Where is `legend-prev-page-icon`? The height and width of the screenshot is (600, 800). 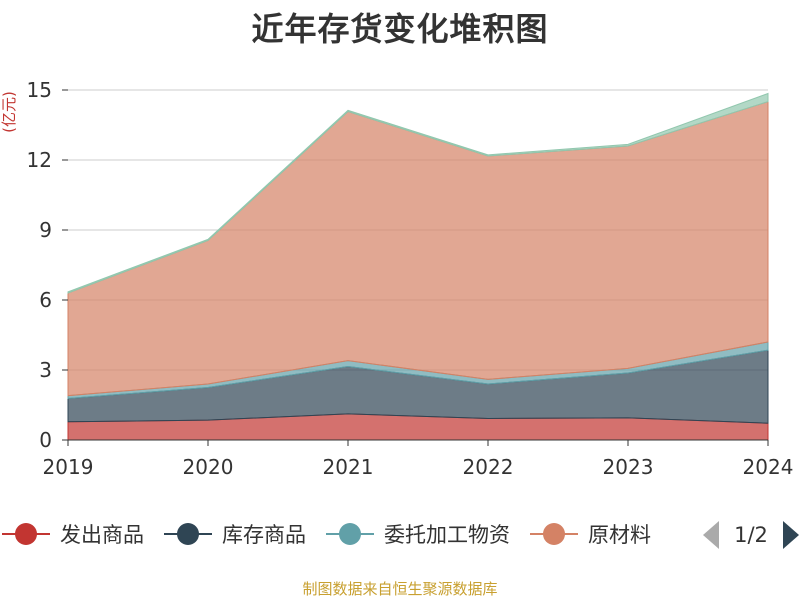
legend-prev-page-icon is located at coordinates (711, 535).